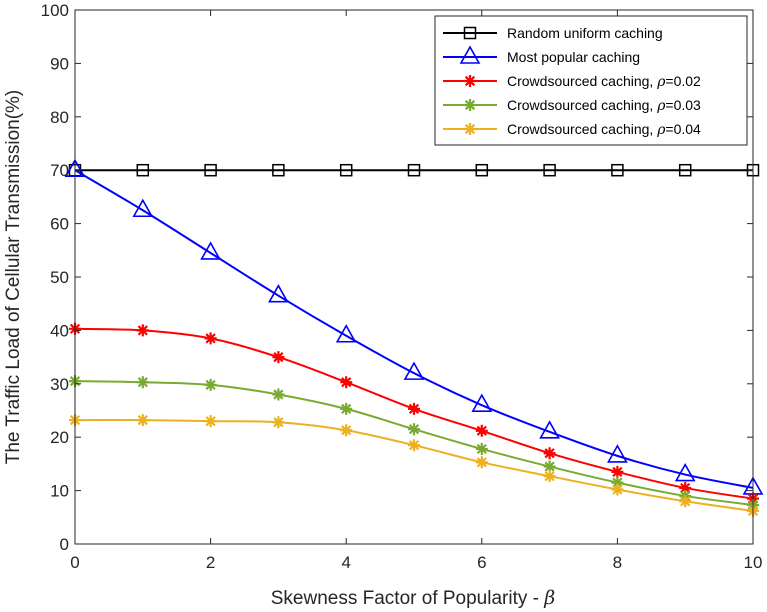 The image size is (767, 612). Describe the element at coordinates (59, 277) in the screenshot. I see `y-tick-label: 50` at that location.